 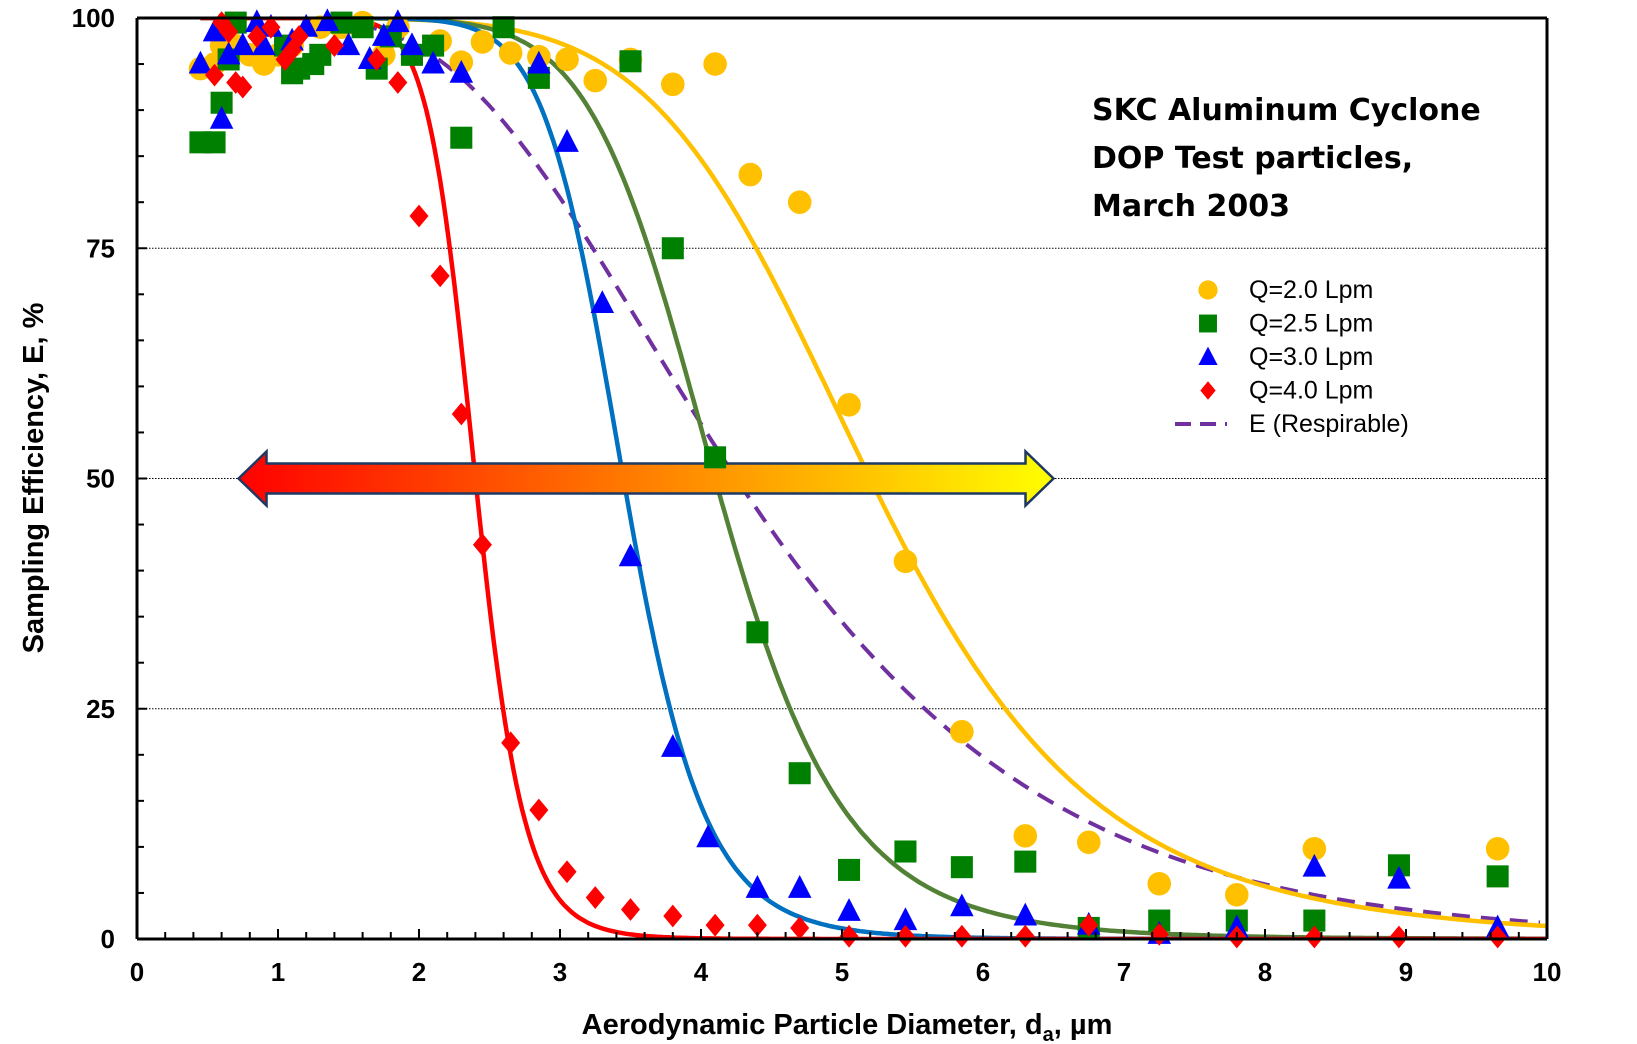 What do you see at coordinates (1311, 357) in the screenshot?
I see `legend-label-2: Q=3.0 Lpm` at bounding box center [1311, 357].